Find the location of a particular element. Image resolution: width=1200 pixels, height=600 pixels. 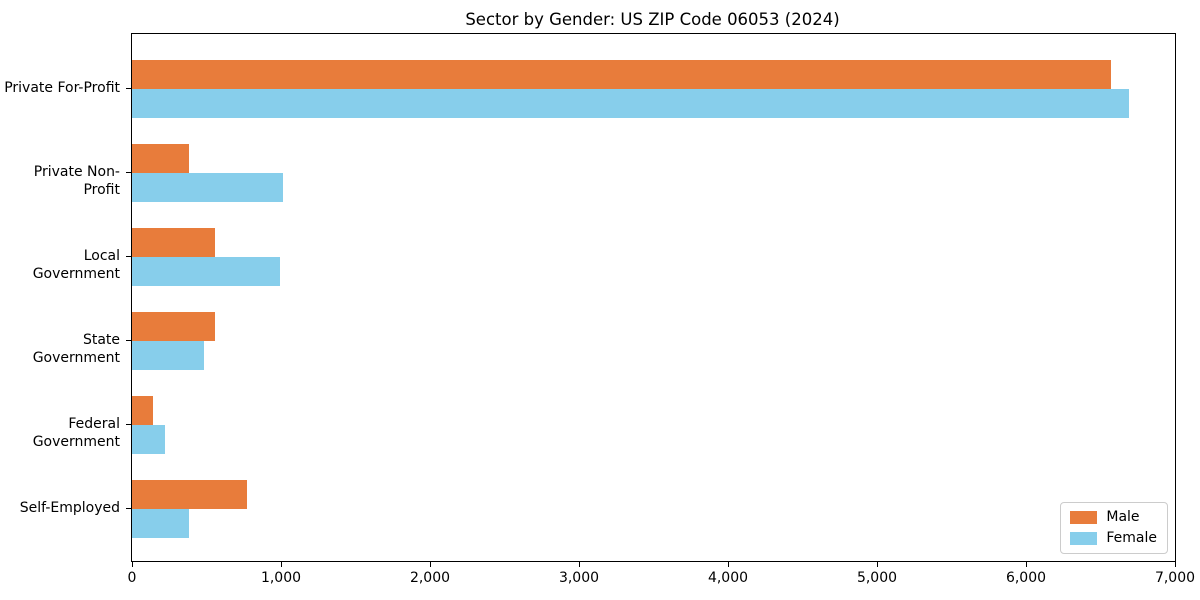

legend: Male Female is located at coordinates (1114, 528).